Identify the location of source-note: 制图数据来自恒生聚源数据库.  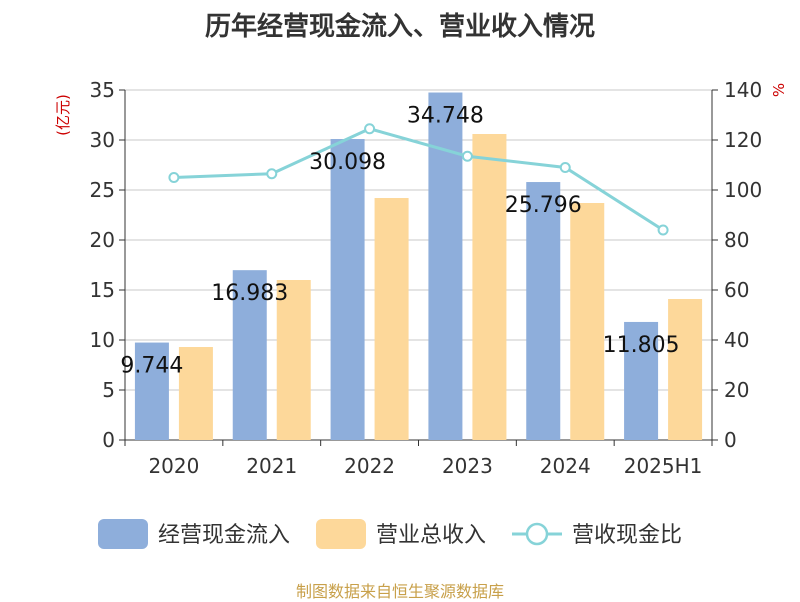
(399, 591).